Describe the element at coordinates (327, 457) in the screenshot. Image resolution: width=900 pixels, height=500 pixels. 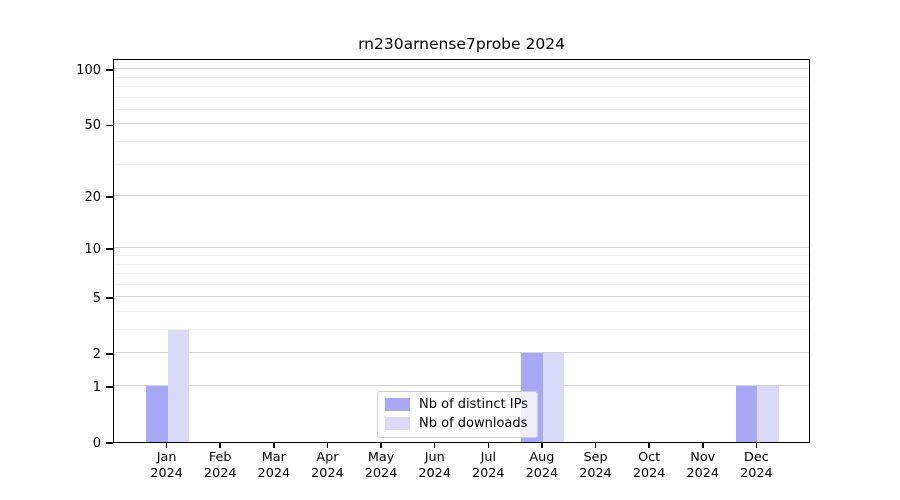
I see `xtick-month-apr: Apr` at that location.